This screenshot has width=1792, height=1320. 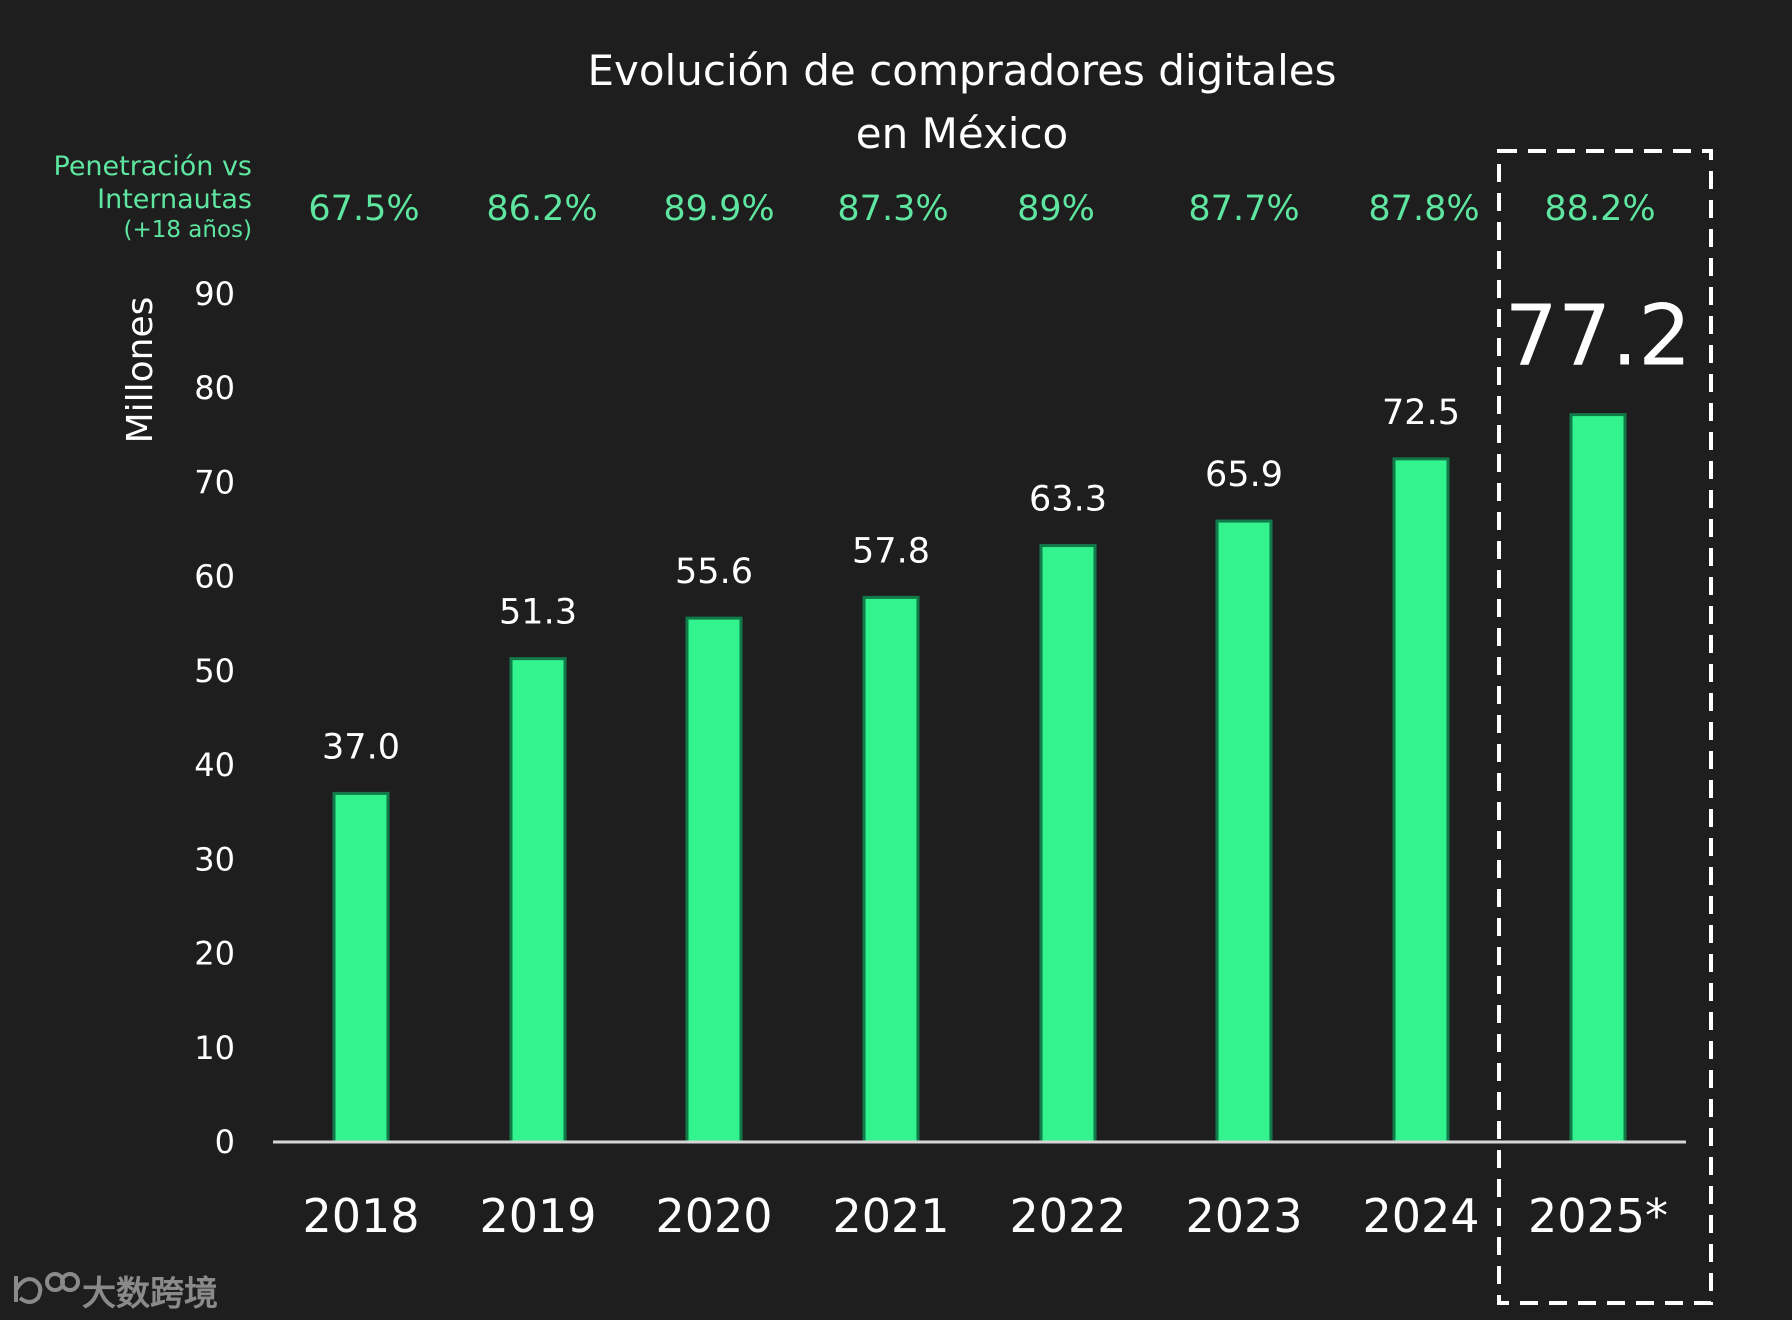 What do you see at coordinates (538, 900) in the screenshot?
I see `bar-2019` at bounding box center [538, 900].